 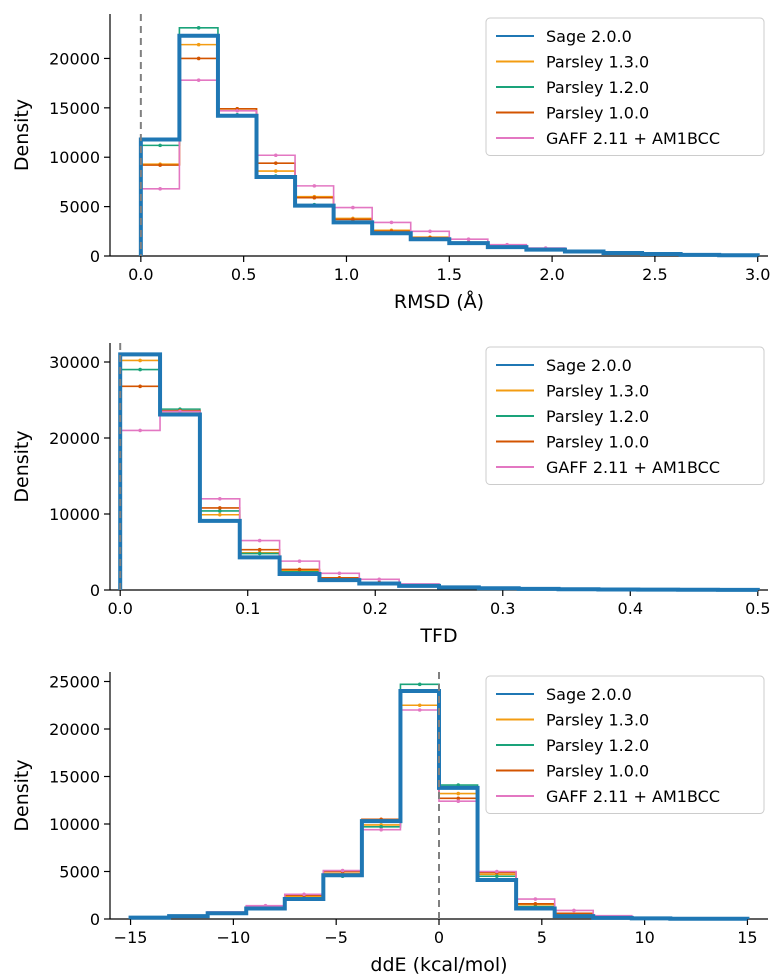 What do you see at coordinates (747, 937) in the screenshot?
I see `x-tick-label: 15` at bounding box center [747, 937].